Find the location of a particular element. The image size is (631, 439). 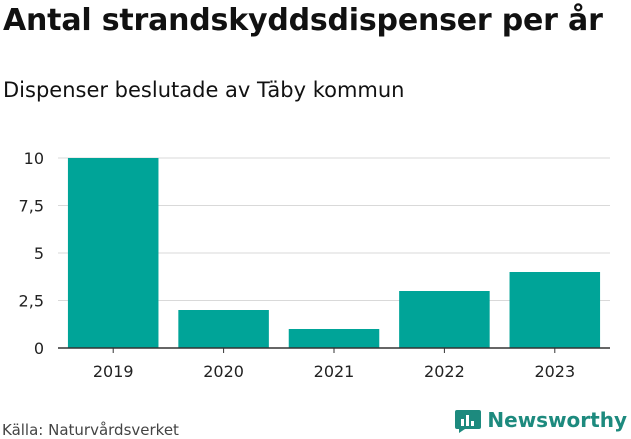

chart-title: Antal strandskyddsdispenser per år is located at coordinates (303, 20).